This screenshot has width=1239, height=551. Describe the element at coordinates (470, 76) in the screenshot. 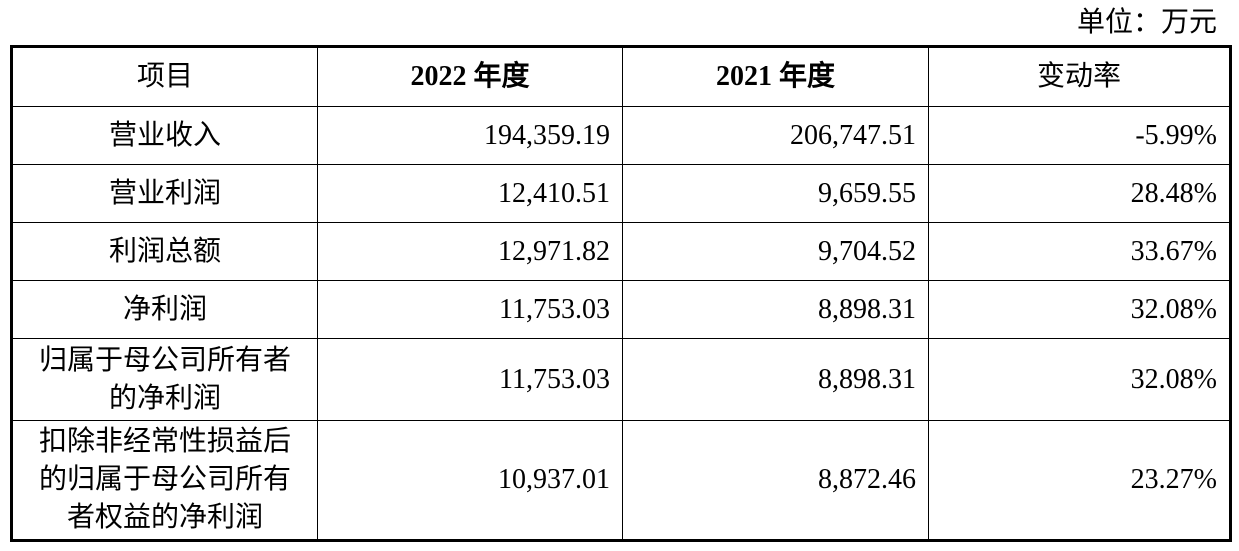

I see `header-cell: 2022 年度` at that location.